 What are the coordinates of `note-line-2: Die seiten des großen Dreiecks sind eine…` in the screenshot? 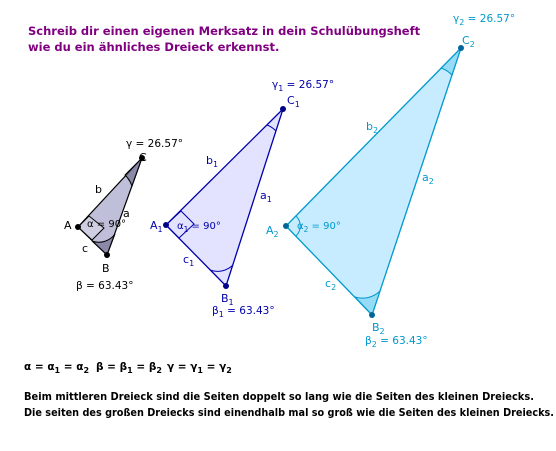 It's located at (289, 413).